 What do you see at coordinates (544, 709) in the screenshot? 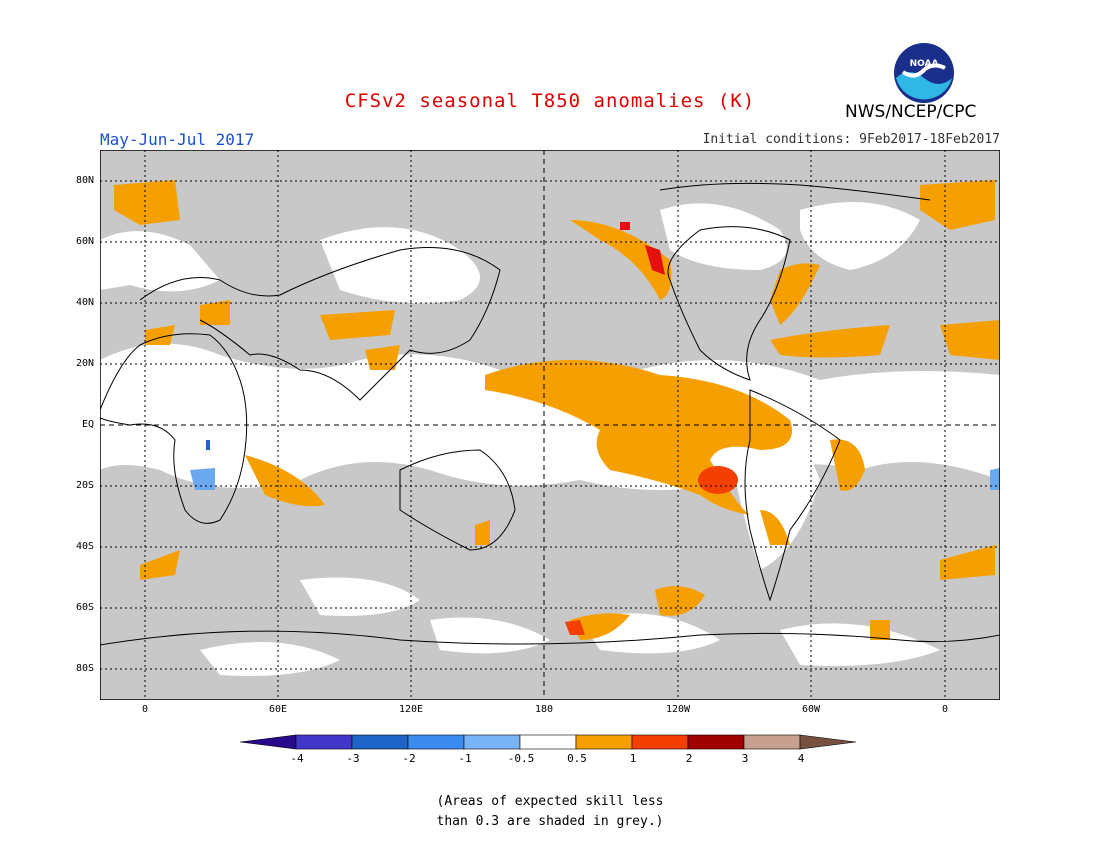
I see `lon-label: 180` at bounding box center [544, 709].